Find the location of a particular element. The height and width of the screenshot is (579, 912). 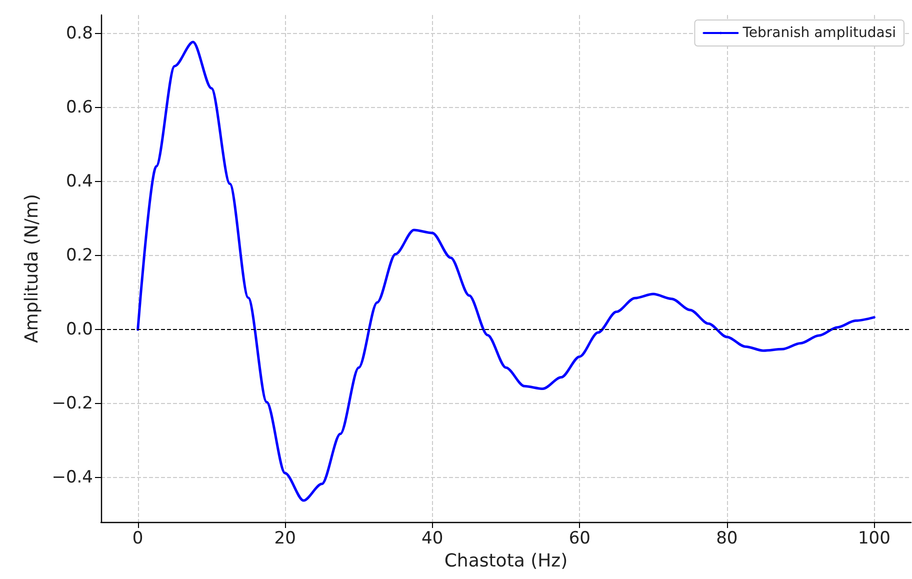

x-tick-label: 40 is located at coordinates (433, 538).